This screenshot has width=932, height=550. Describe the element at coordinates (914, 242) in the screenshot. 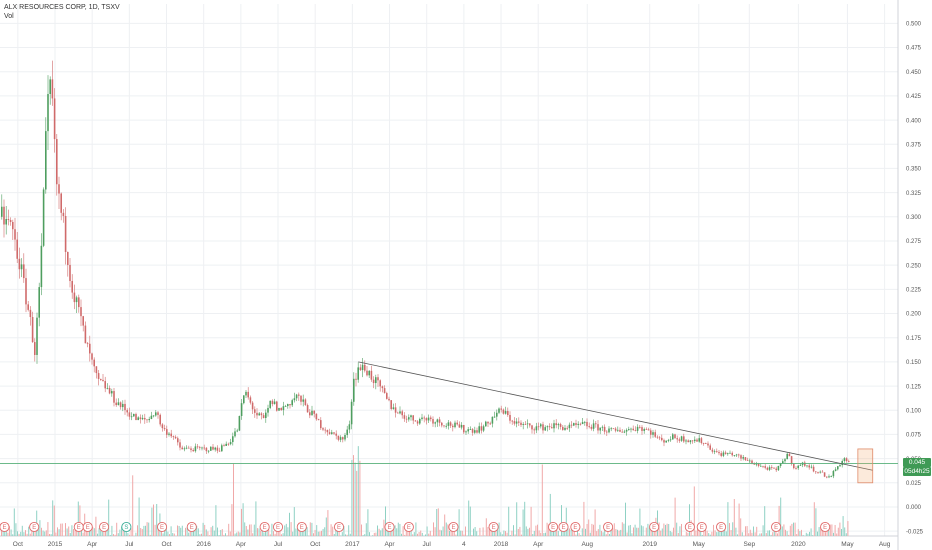

I see `y-tick-label: 0.275` at that location.